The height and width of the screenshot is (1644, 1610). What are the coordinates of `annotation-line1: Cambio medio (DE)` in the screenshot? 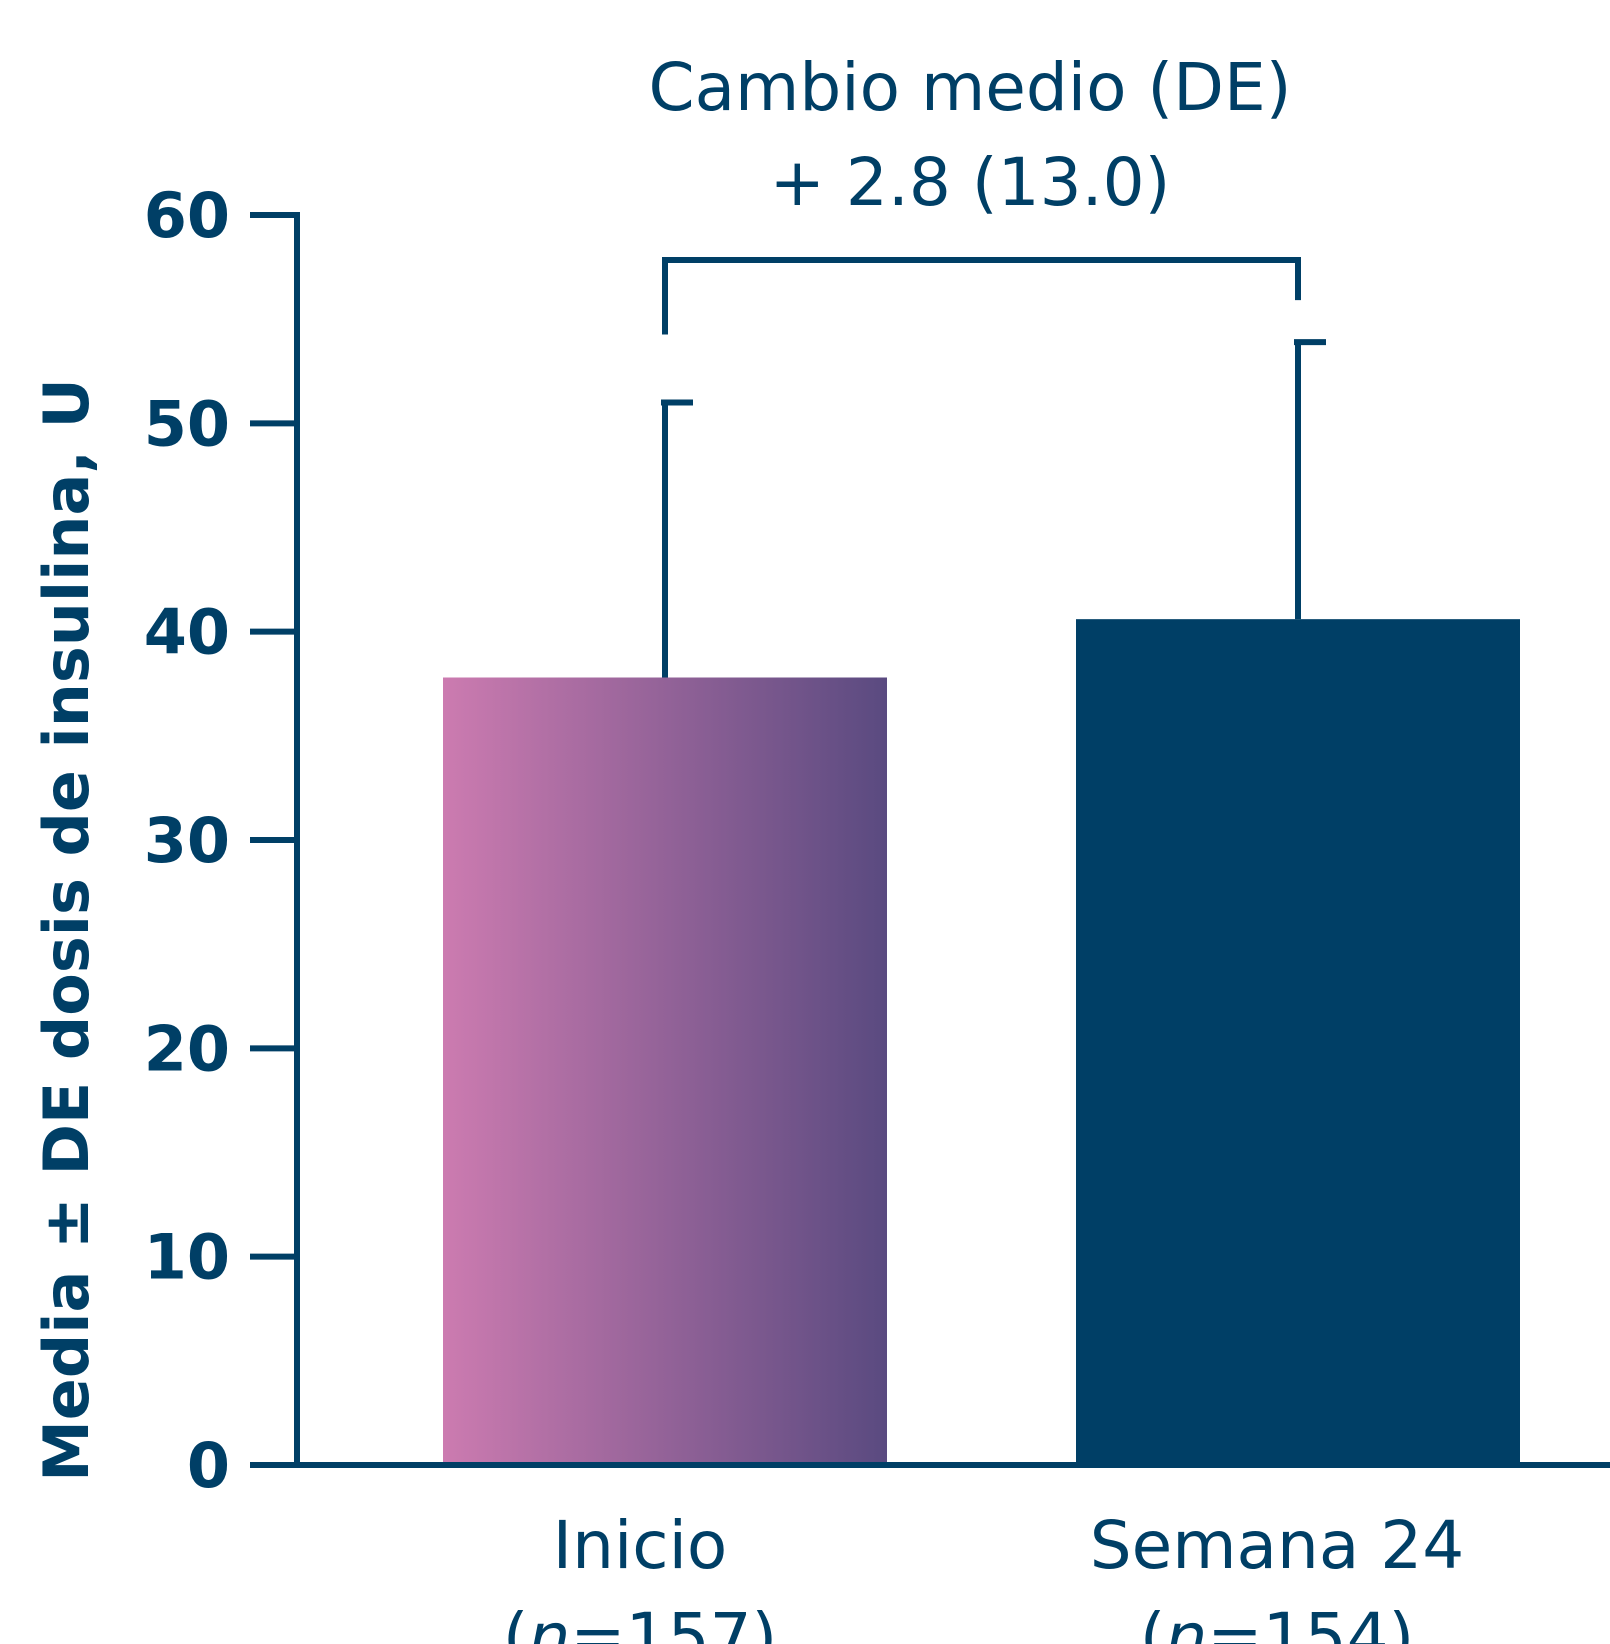 It's located at (970, 87).